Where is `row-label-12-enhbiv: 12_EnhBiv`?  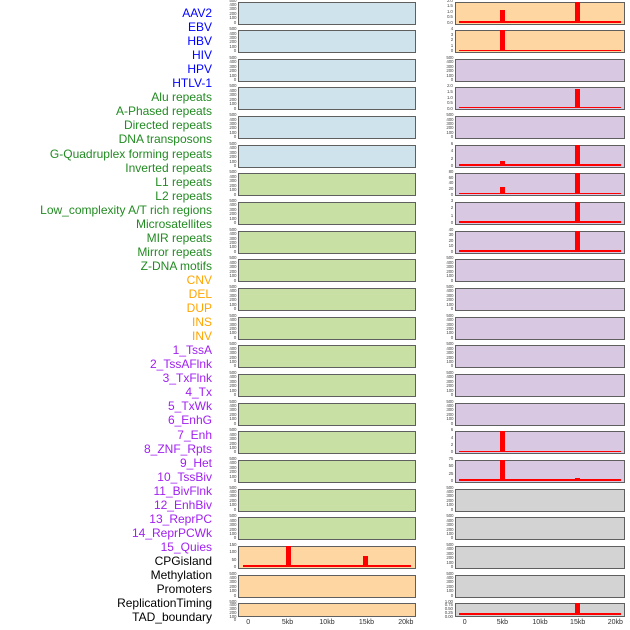 row-label-12-enhbiv: 12_EnhBiv is located at coordinates (182, 504).